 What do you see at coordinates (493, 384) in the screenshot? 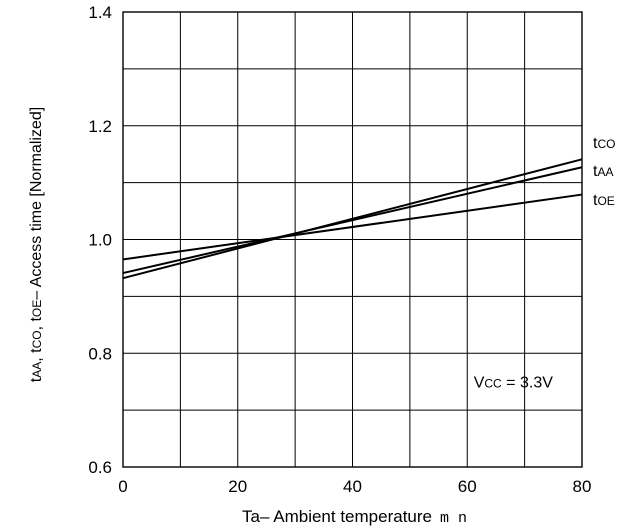
I see `vcc-sub: CC` at bounding box center [493, 384].